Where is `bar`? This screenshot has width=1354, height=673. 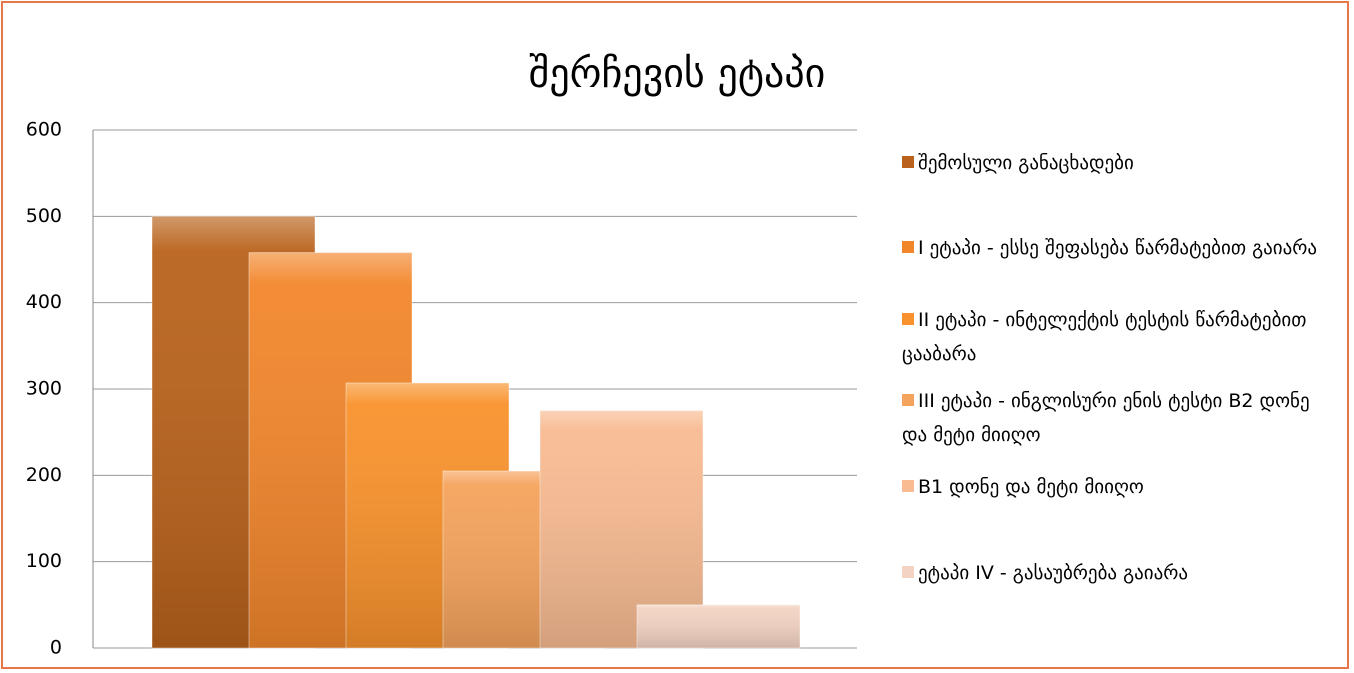 bar is located at coordinates (718, 626).